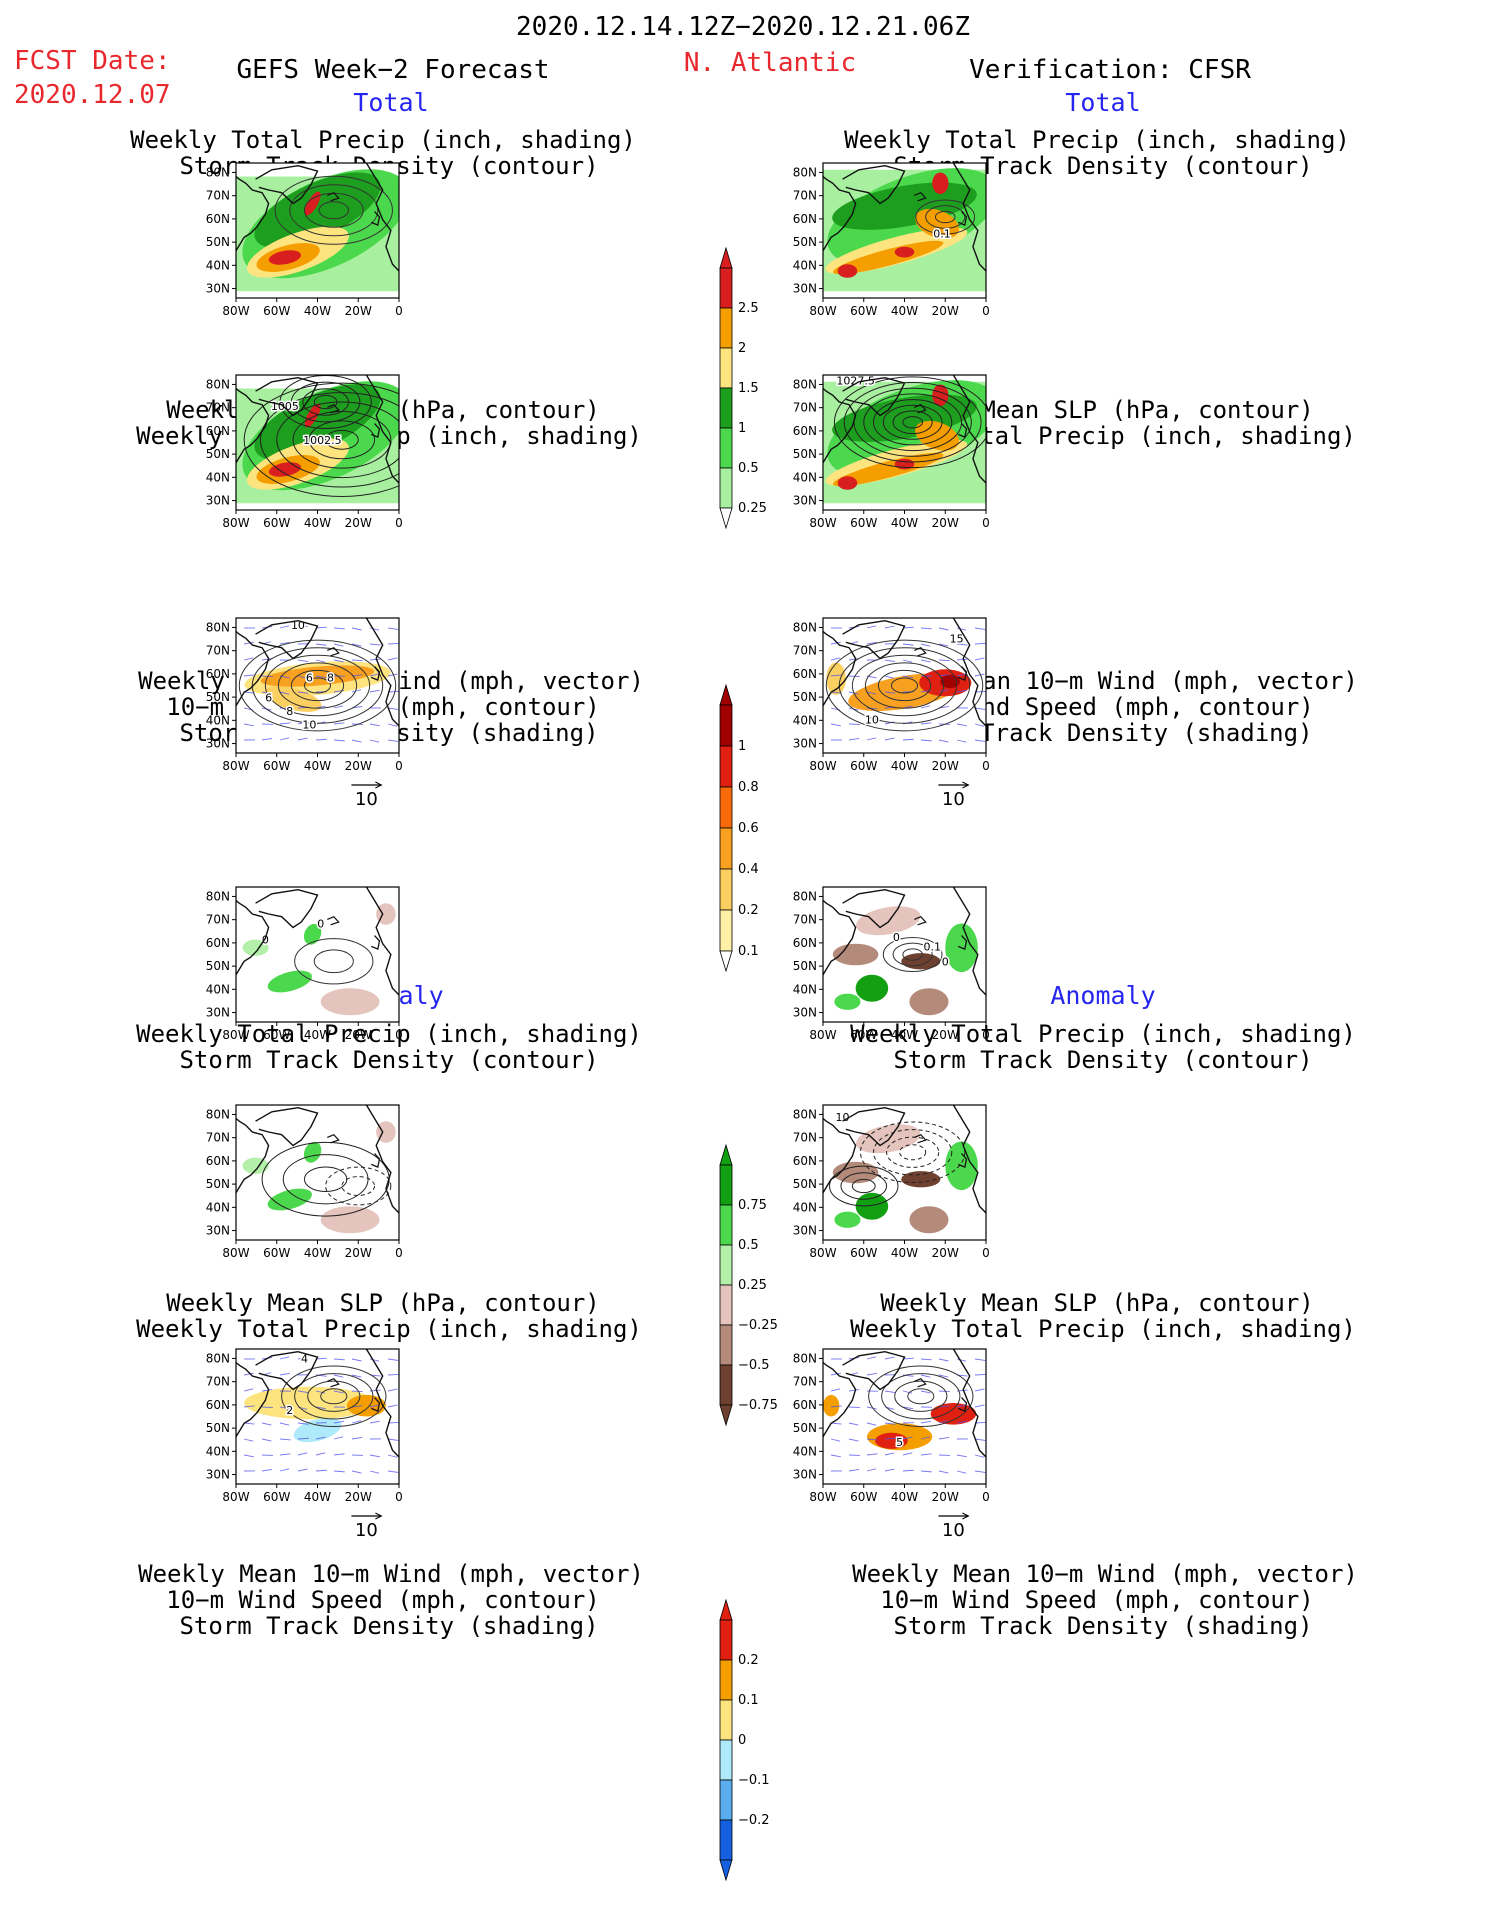 Image resolution: width=1487 pixels, height=1925 pixels. I want to click on map-ver-anom-precip-fields: 00.10, so click(904, 954).